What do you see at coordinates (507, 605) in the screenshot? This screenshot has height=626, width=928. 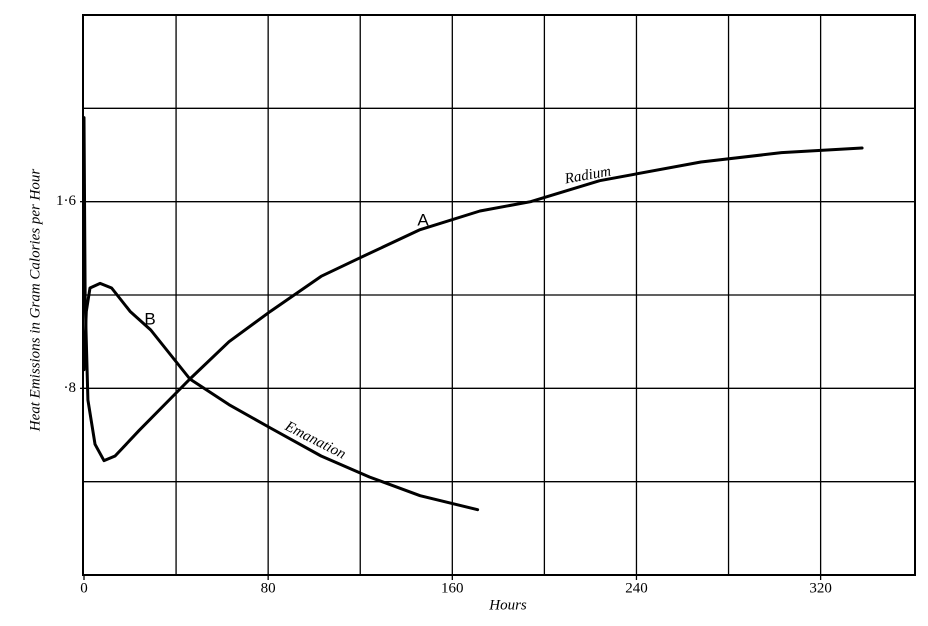 I see `x-axis-label: Hours` at bounding box center [507, 605].